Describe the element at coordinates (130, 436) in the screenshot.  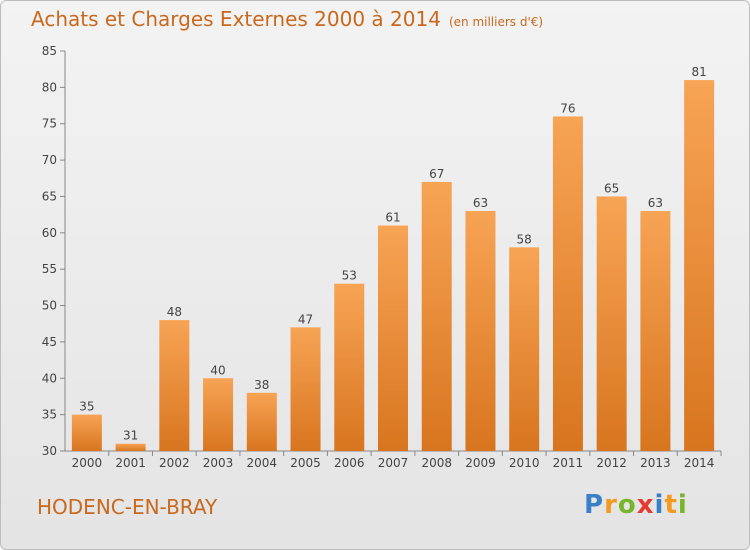
I see `bar-value-label: 31` at that location.